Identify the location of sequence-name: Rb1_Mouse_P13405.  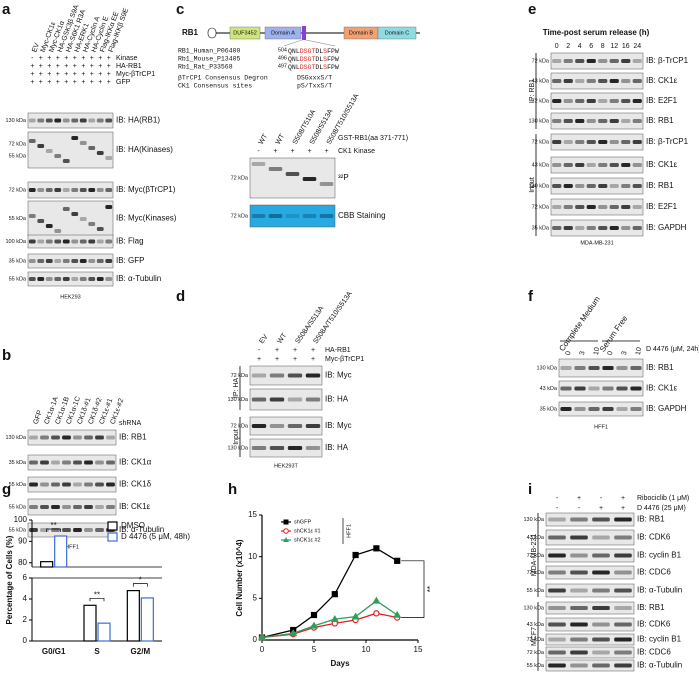
(209, 59).